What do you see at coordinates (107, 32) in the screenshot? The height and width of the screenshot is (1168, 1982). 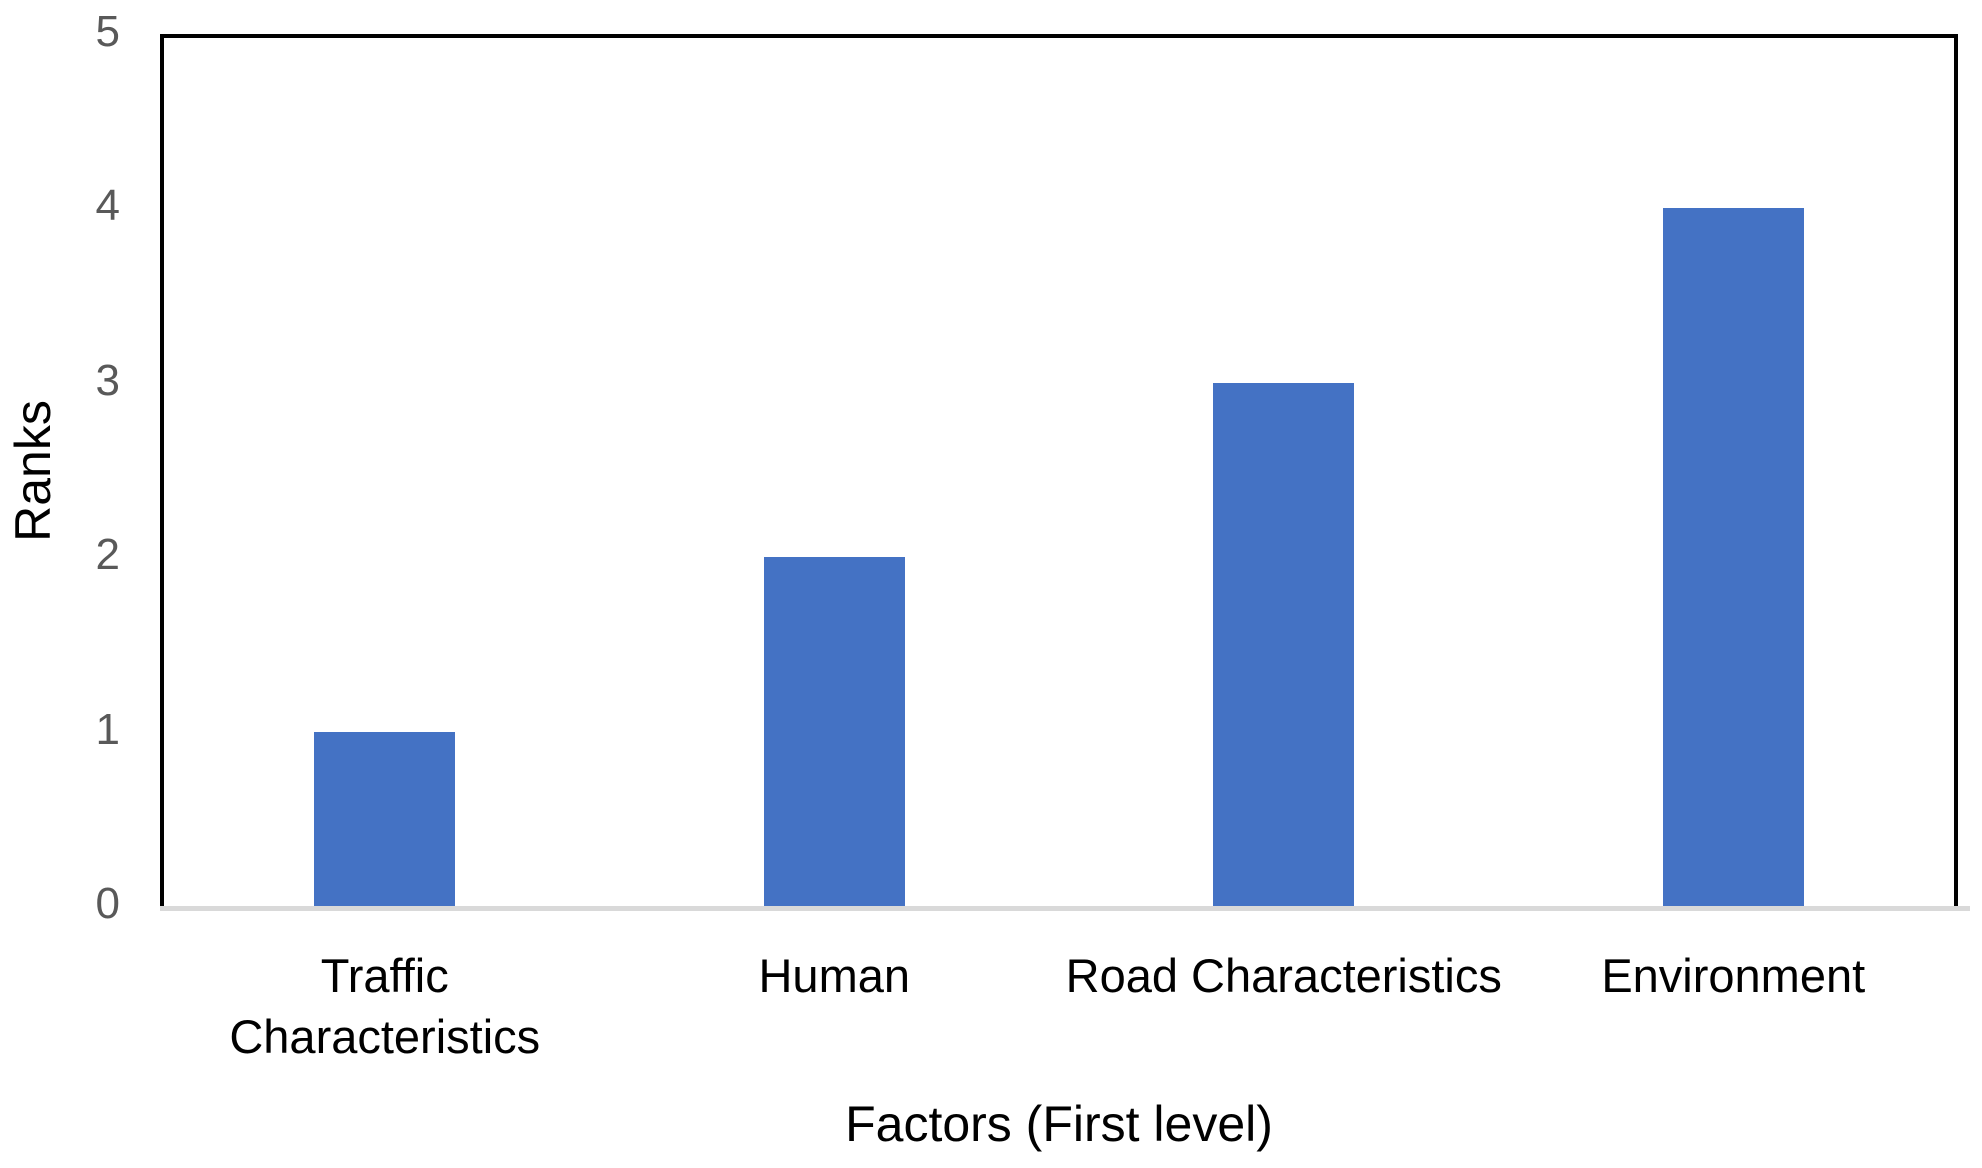 I see `y-tick-label: 5` at bounding box center [107, 32].